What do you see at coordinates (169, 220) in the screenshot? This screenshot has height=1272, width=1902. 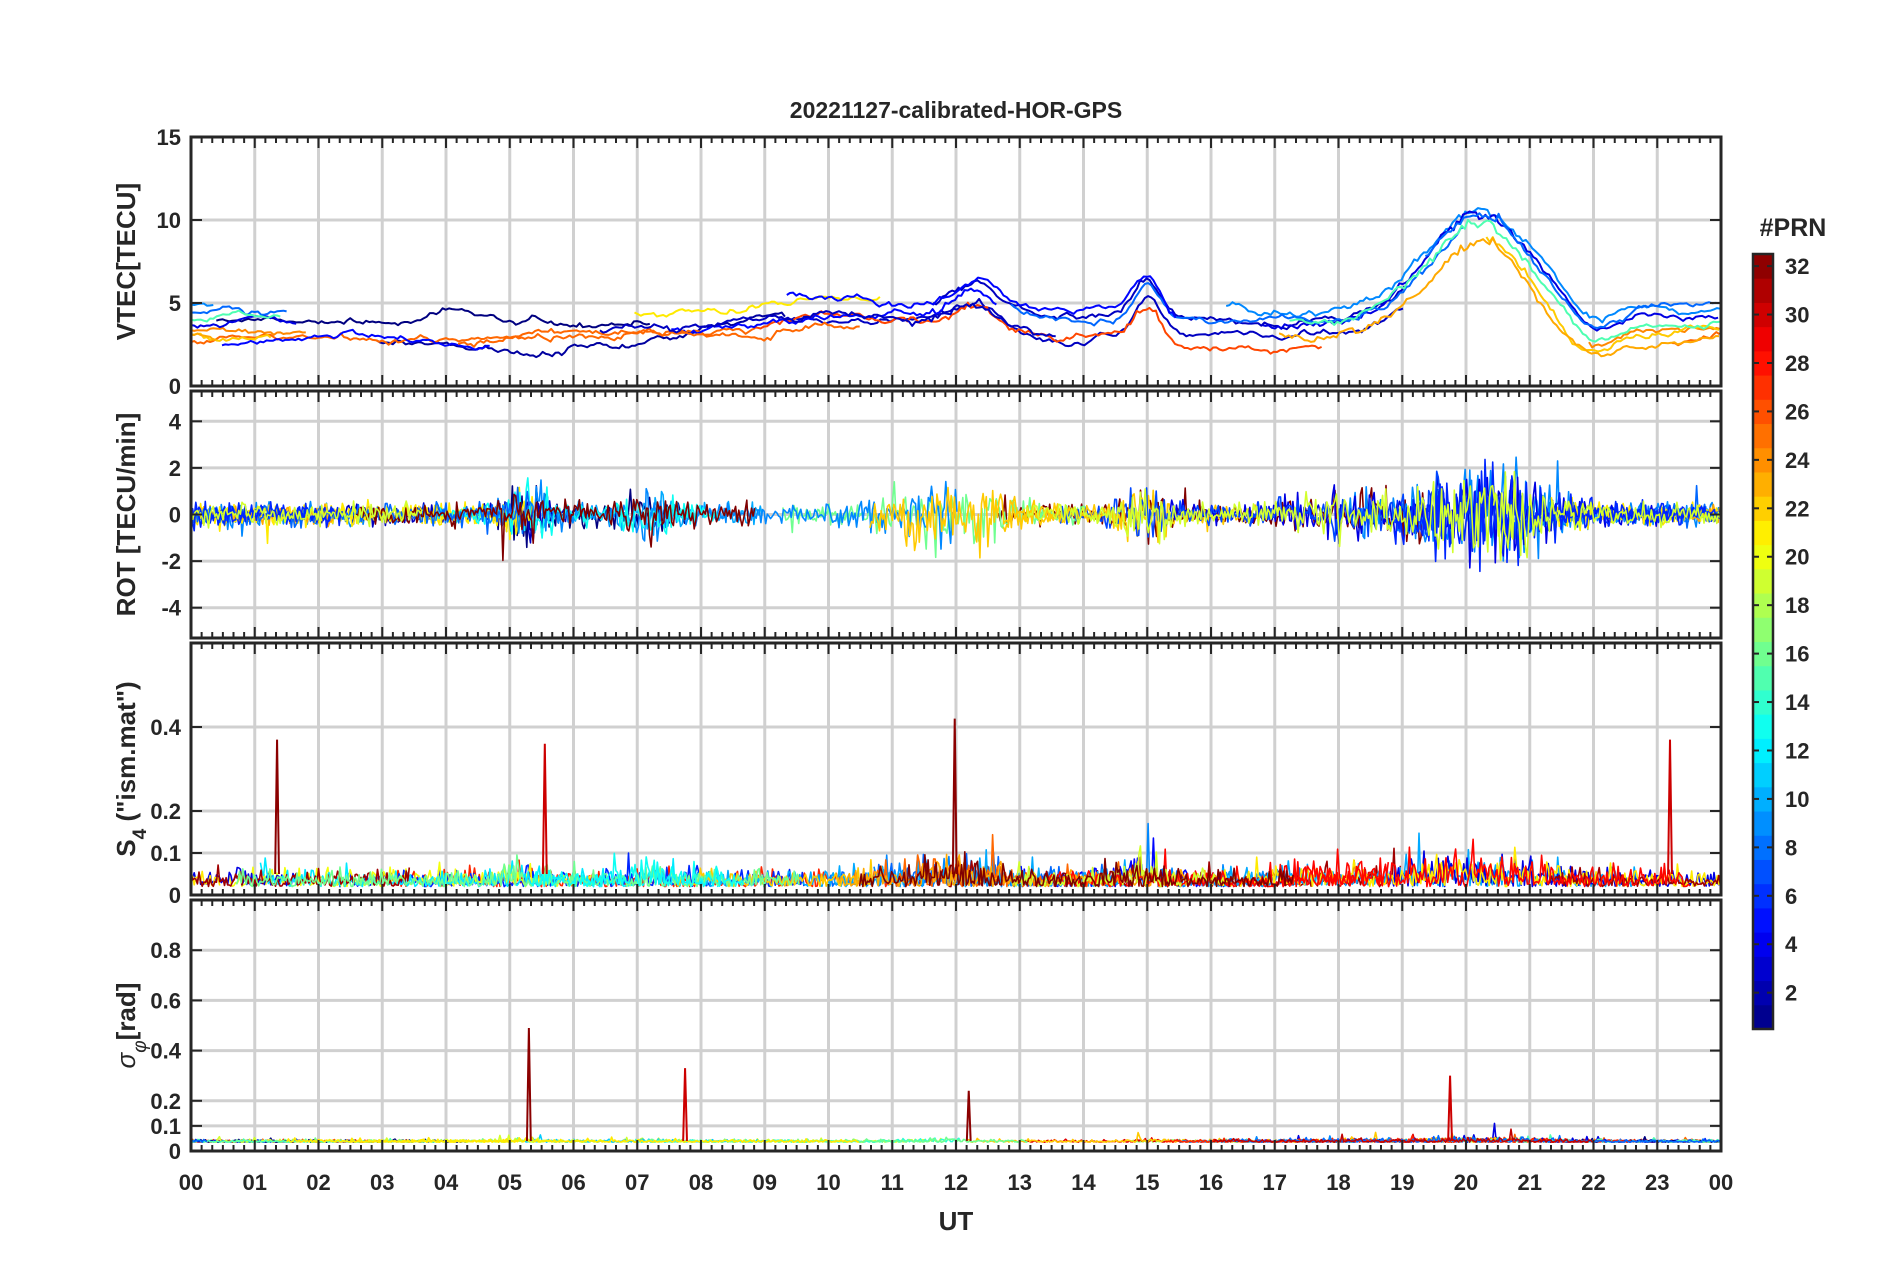 I see `y-tick-label: 10` at bounding box center [169, 220].